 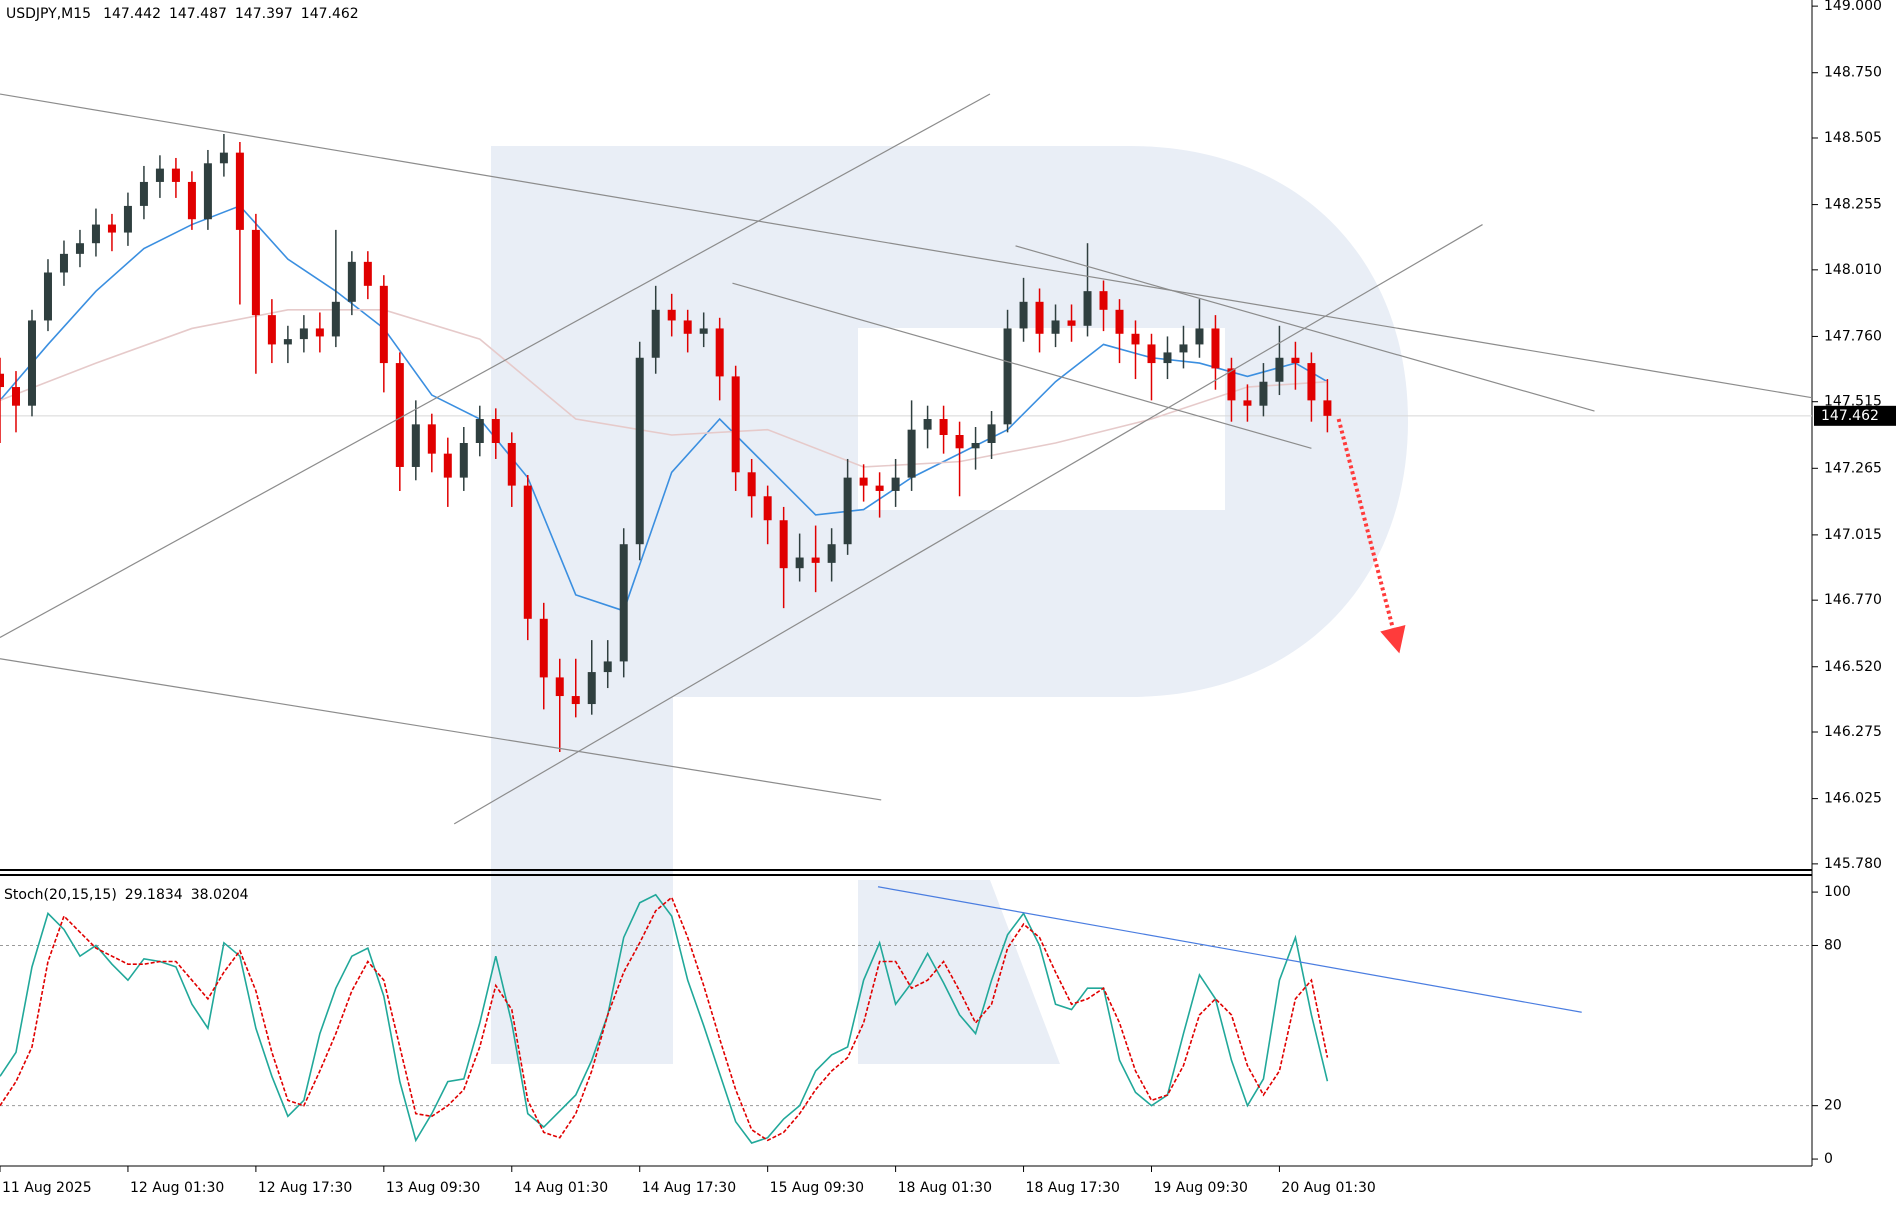 What do you see at coordinates (1853, 600) in the screenshot?
I see `y-tick-label: 146.770` at bounding box center [1853, 600].